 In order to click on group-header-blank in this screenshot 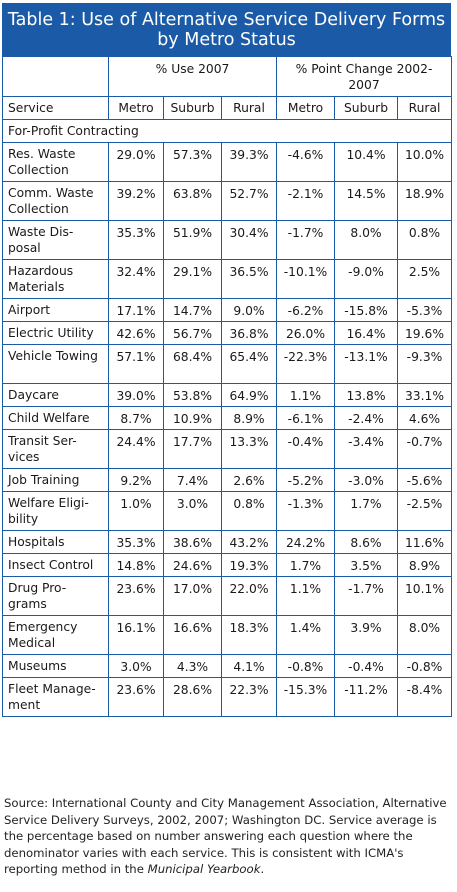, I will do `click(55, 76)`.